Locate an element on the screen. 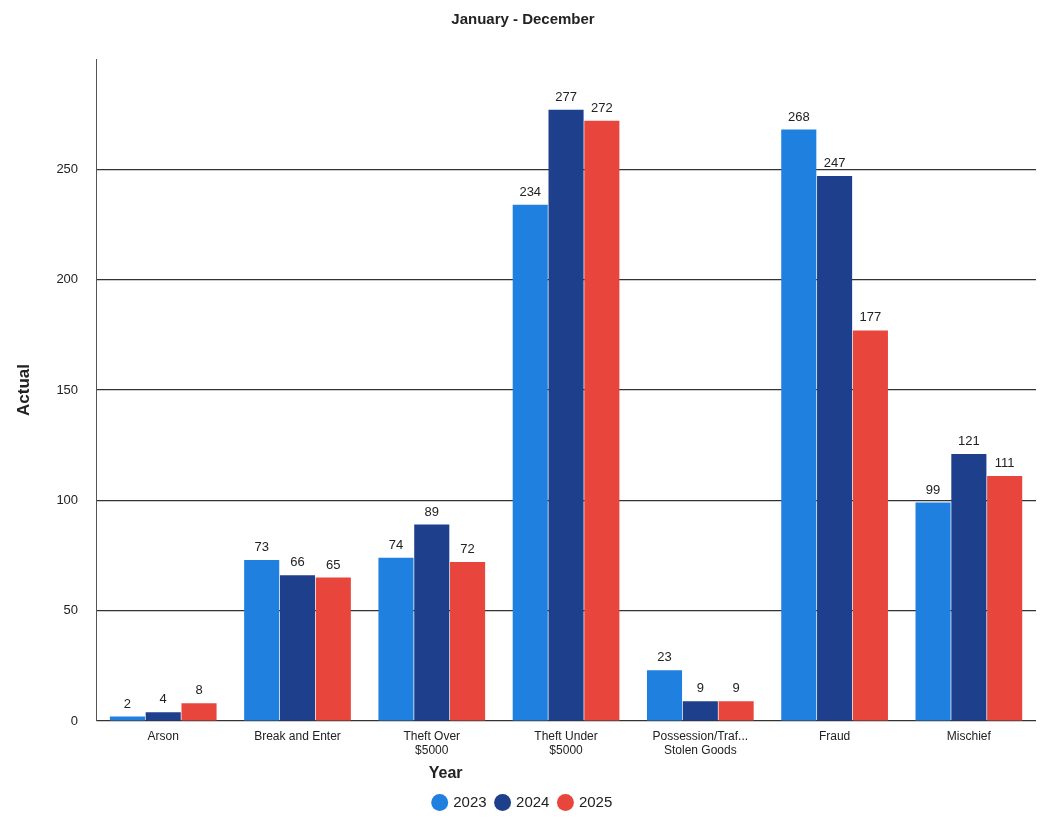  data-label: 89 is located at coordinates (432, 511).